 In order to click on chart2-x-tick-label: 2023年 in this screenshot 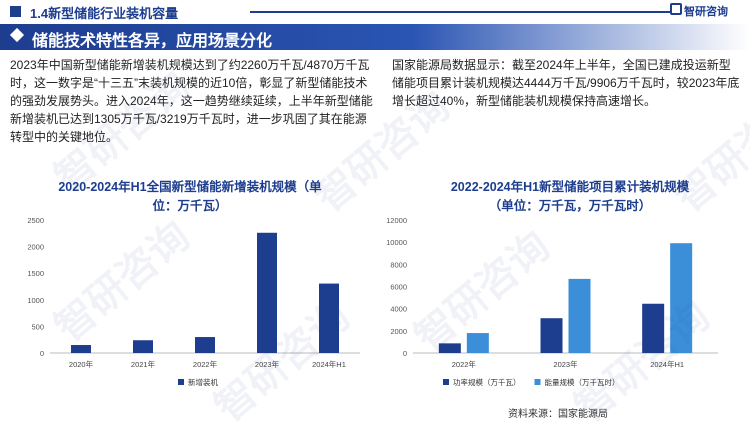, I will do `click(565, 364)`.